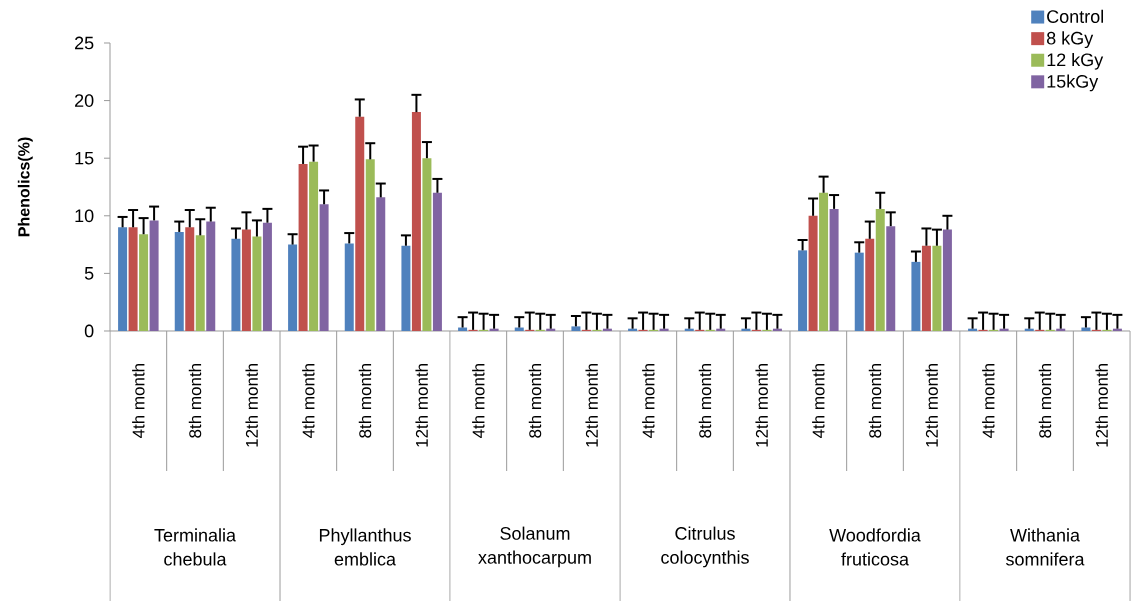  Describe the element at coordinates (84, 43) in the screenshot. I see `y-tick-label: 25` at that location.